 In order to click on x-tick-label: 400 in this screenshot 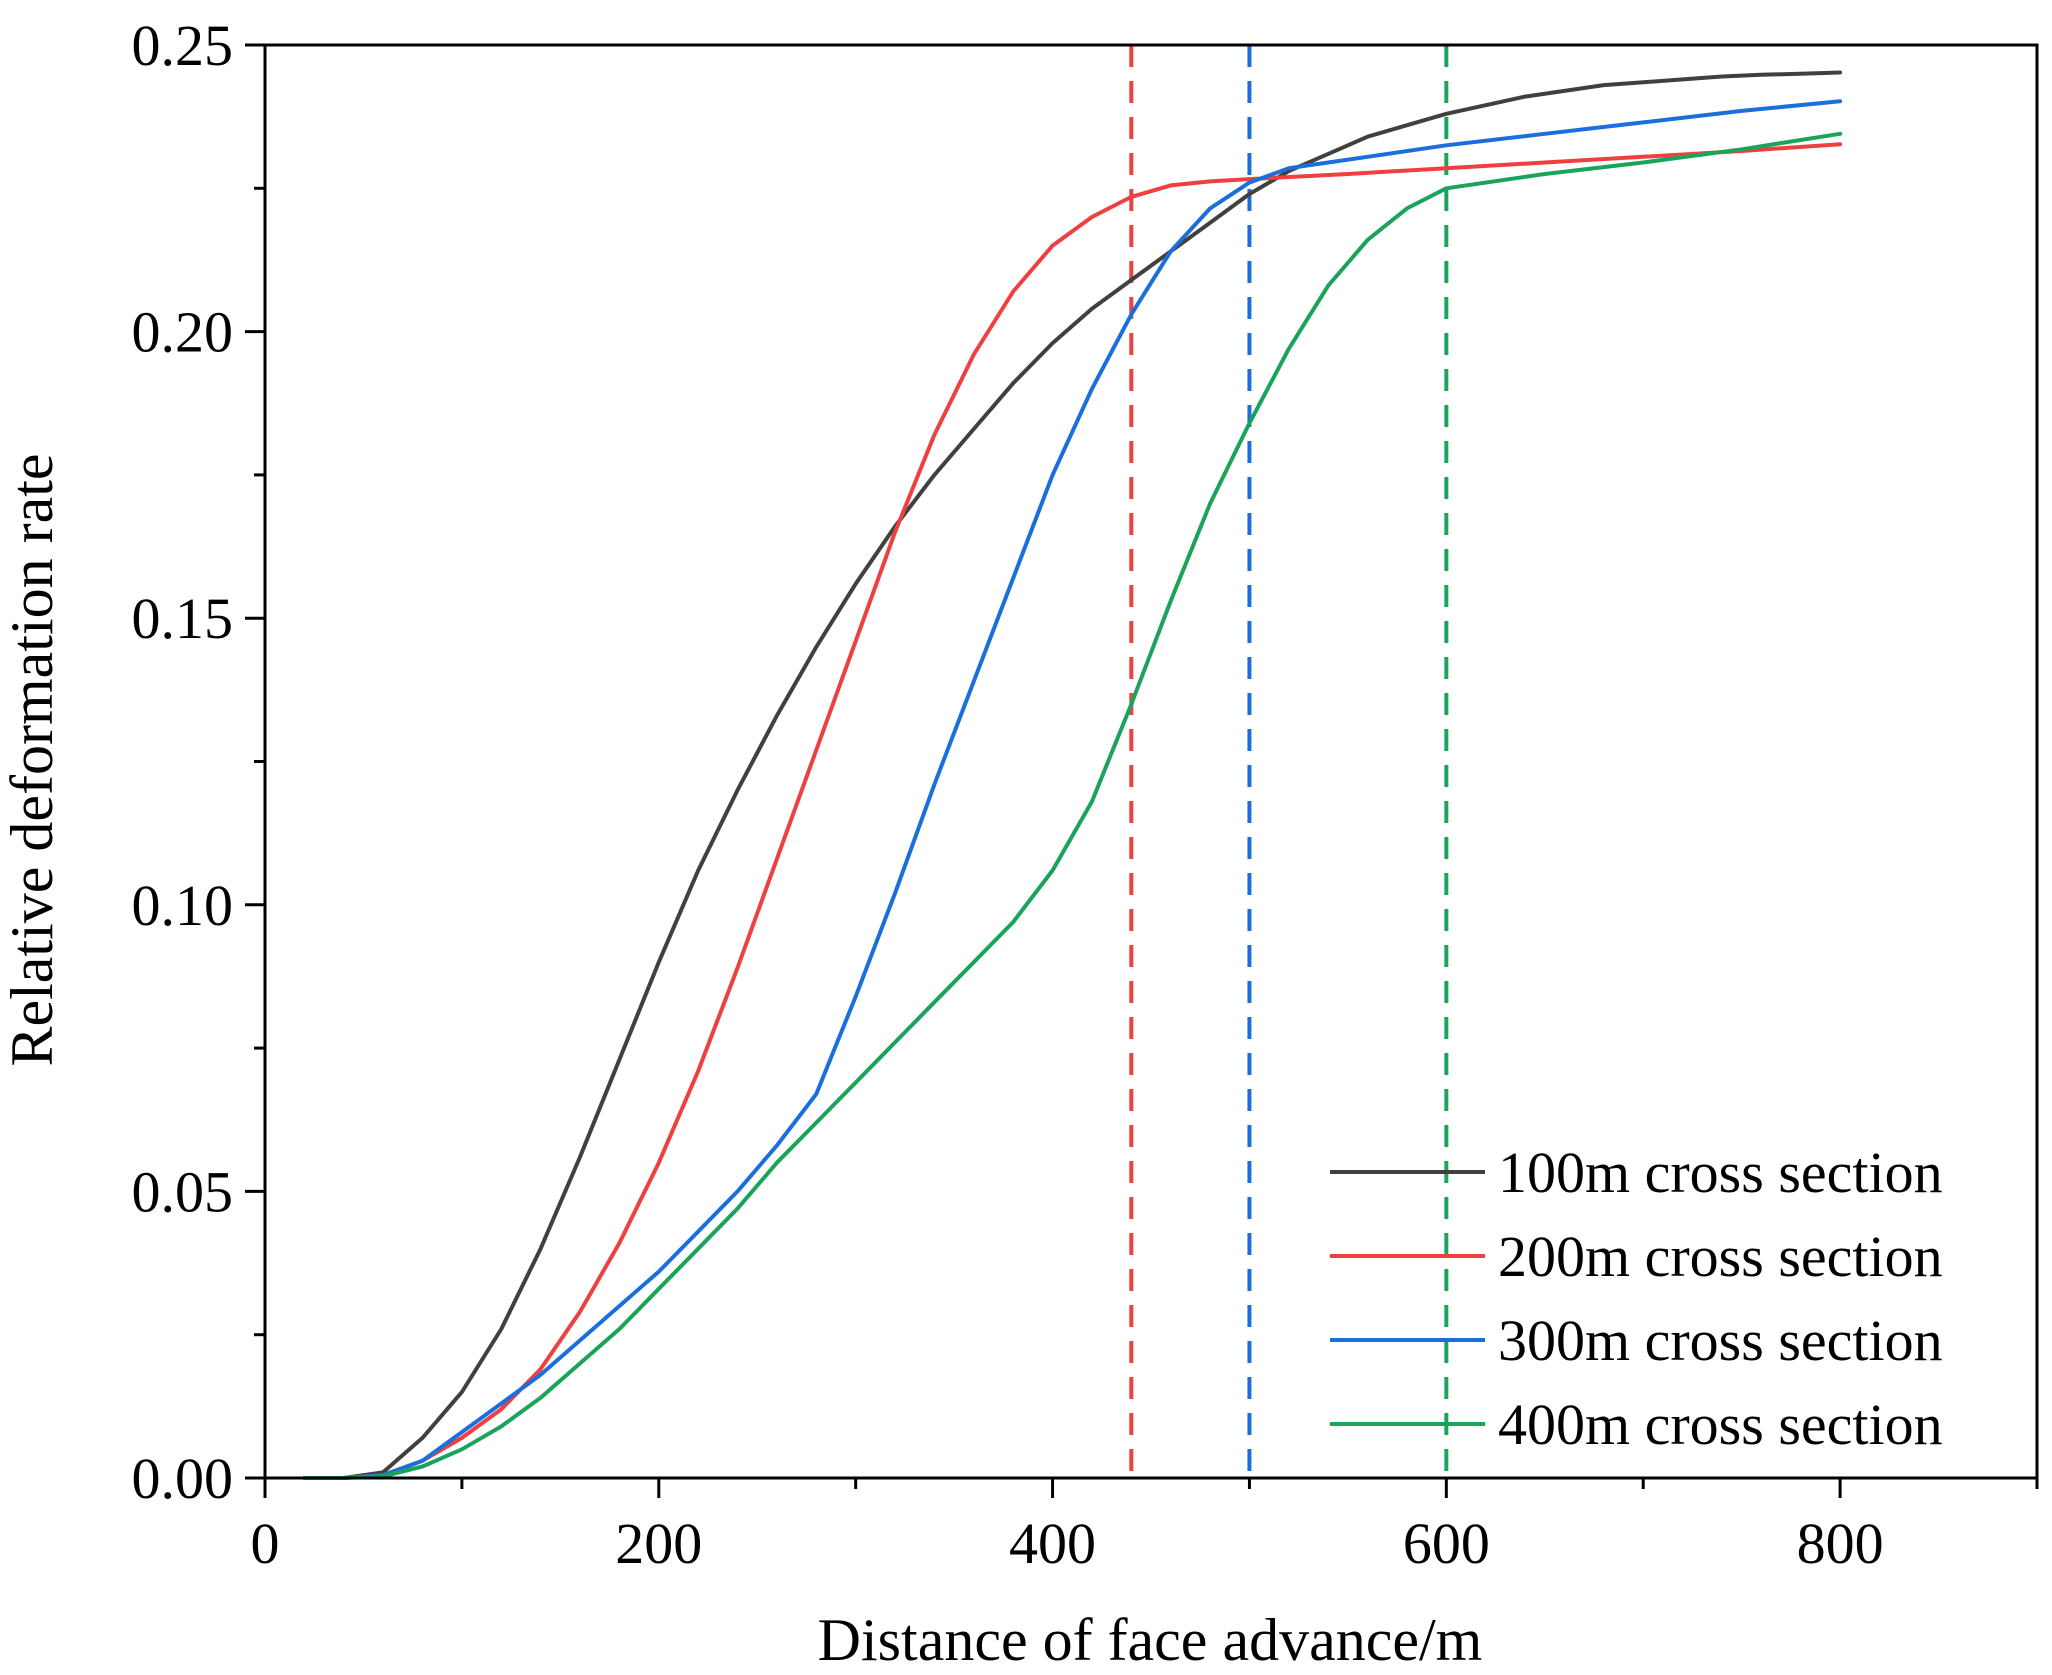, I will do `click(1052, 1543)`.